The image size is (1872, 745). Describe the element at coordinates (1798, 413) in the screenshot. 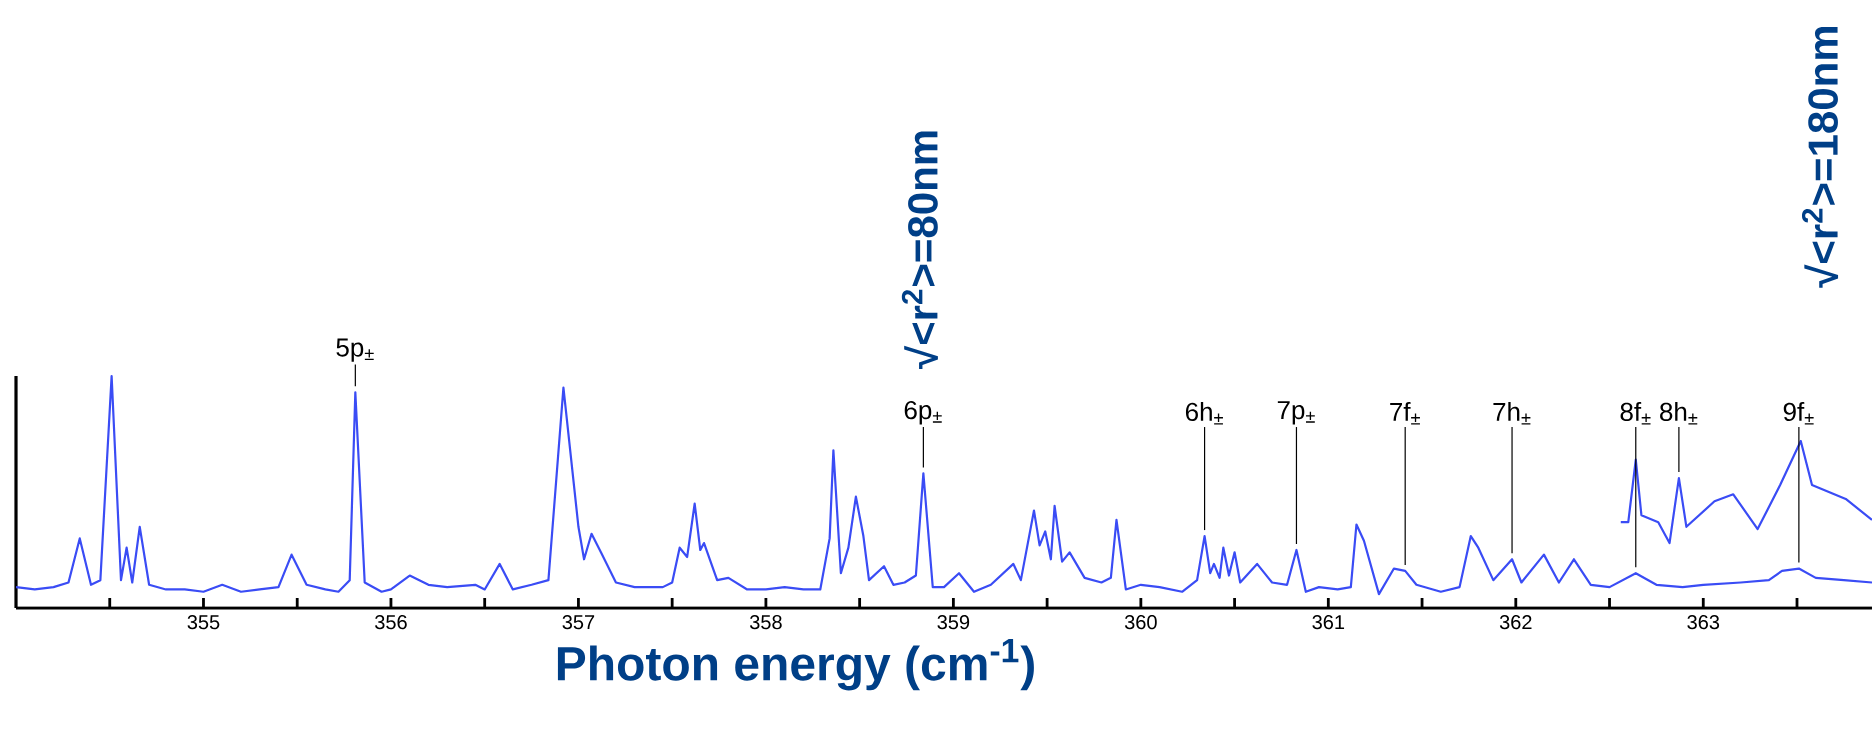

I see `annotation: 9f$_{±}$` at that location.